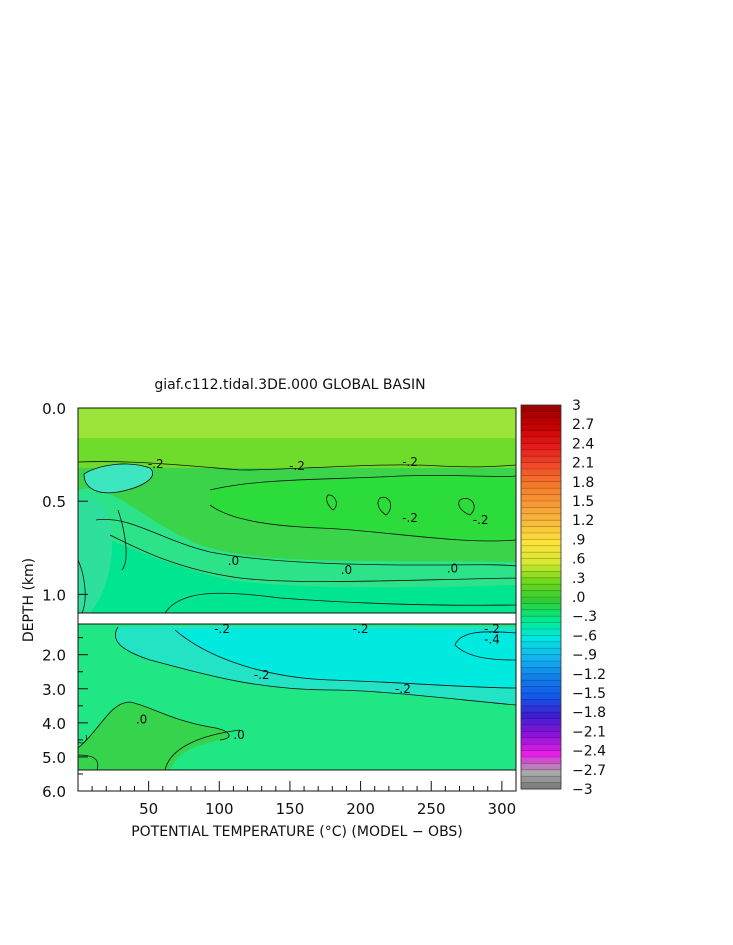 This screenshot has height=945, width=733. I want to click on x-tick-label: 200, so click(360, 809).